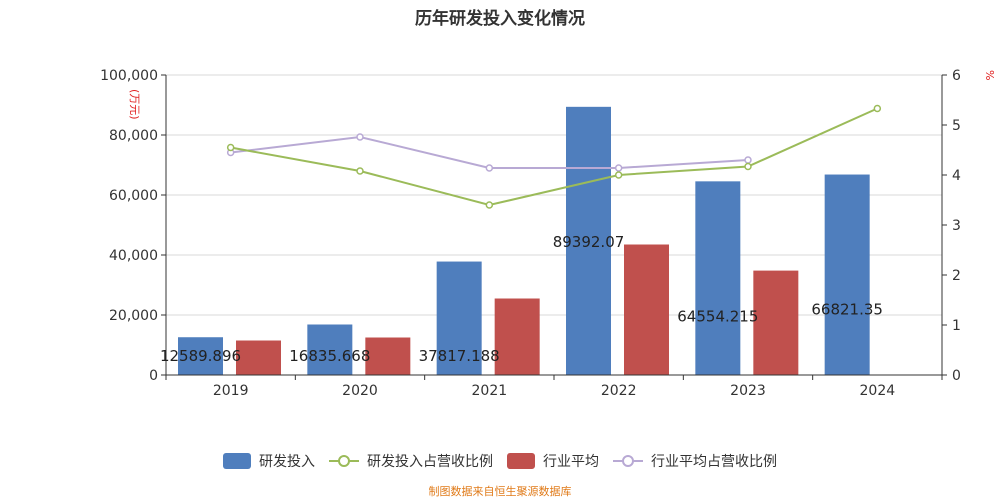 The image size is (1000, 500). I want to click on legend-item-rd: 研发投入, so click(269, 461).